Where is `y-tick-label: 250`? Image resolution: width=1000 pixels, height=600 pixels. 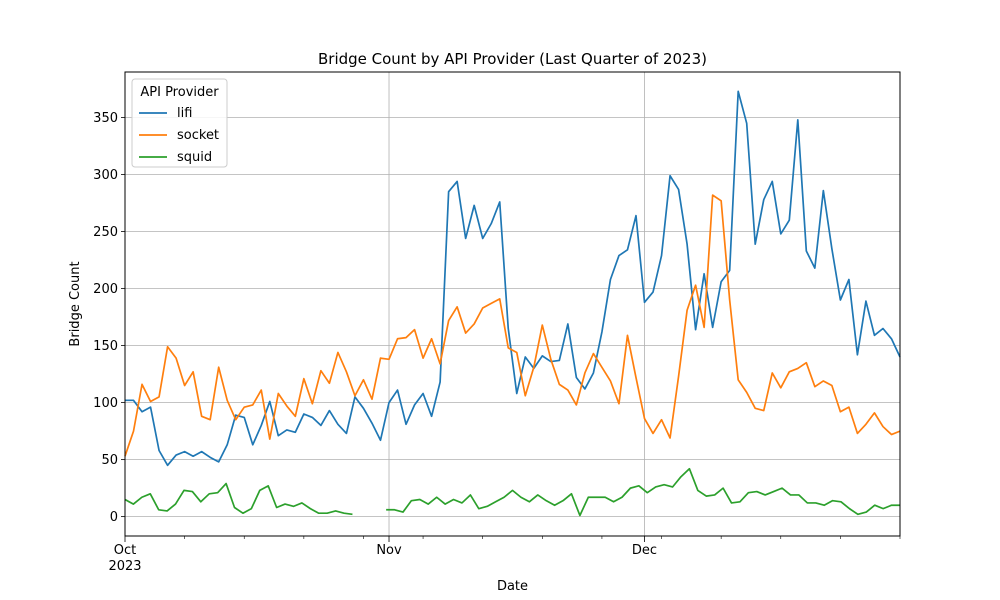 y-tick-label: 250 is located at coordinates (105, 232).